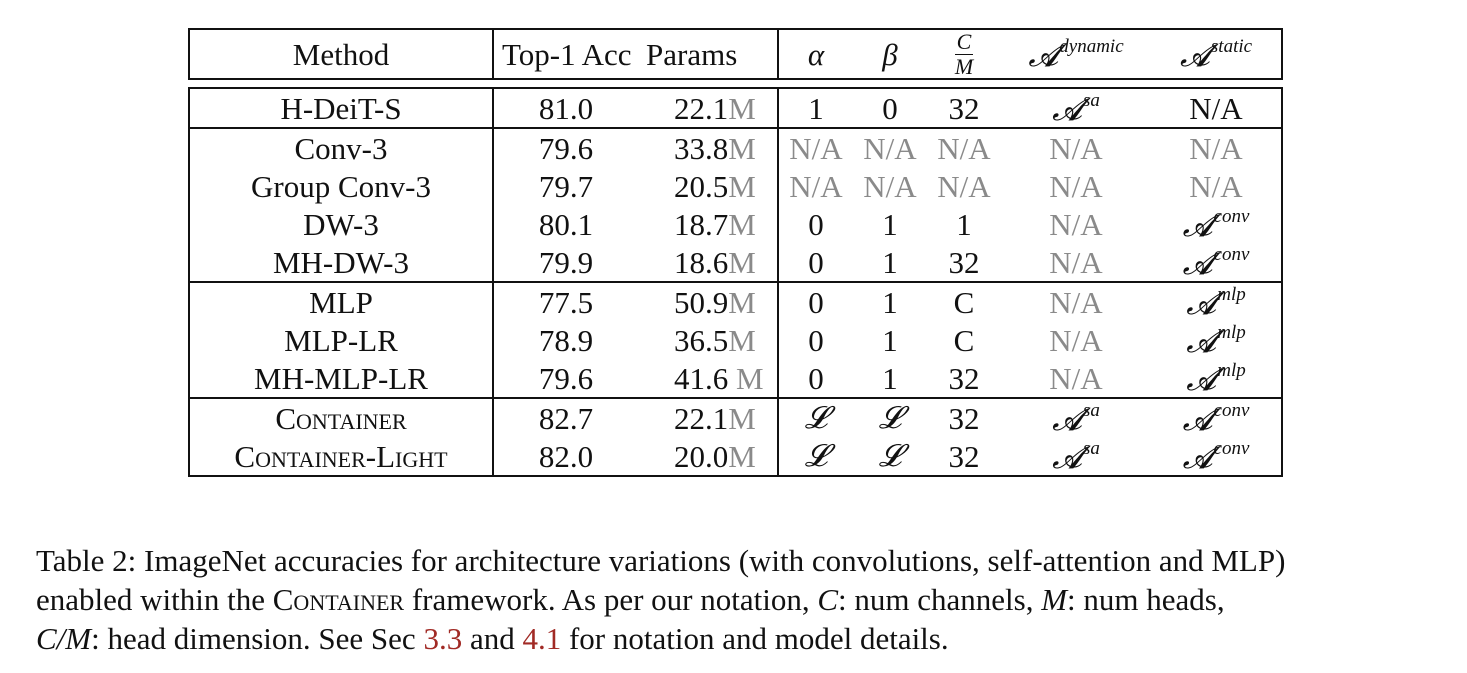 This screenshot has width=1467, height=673. Describe the element at coordinates (1054, 599) in the screenshot. I see `caption-math-m: M` at that location.